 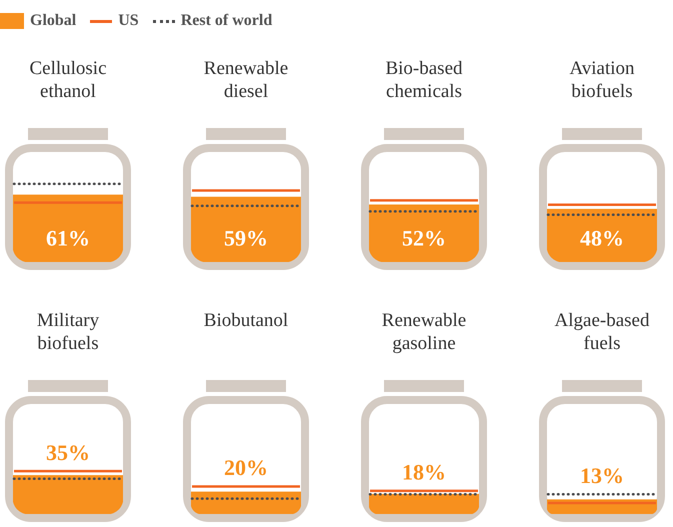 I want to click on data-label: 52%, so click(x=424, y=238).